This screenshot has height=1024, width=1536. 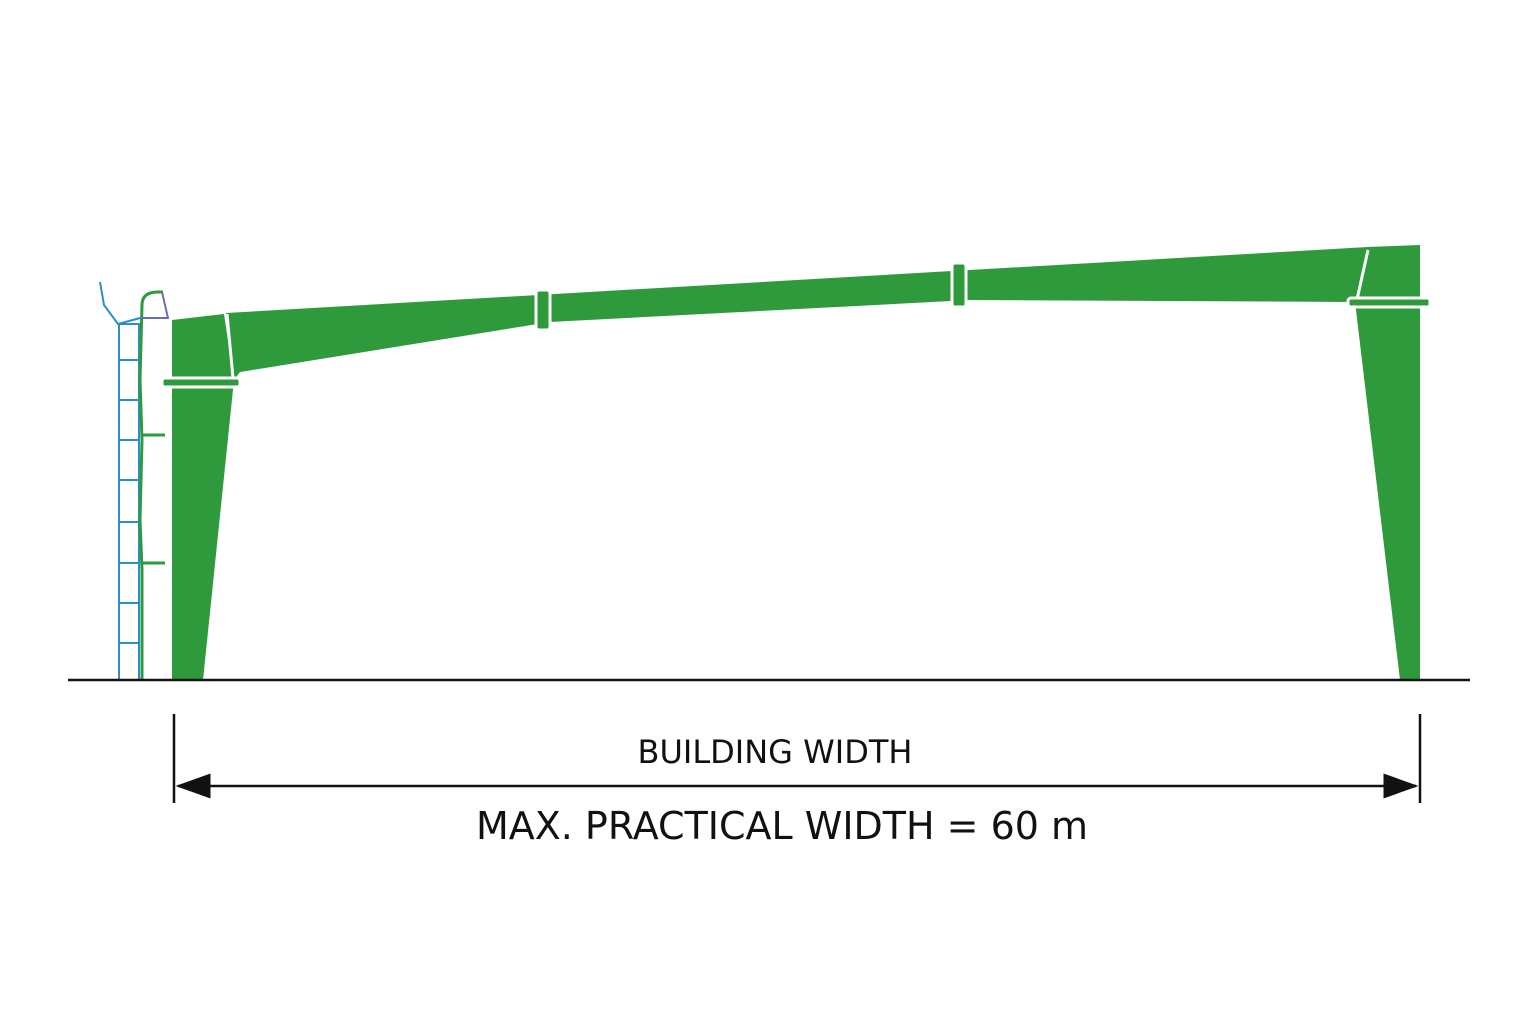 I want to click on downpipe, so click(x=154, y=485).